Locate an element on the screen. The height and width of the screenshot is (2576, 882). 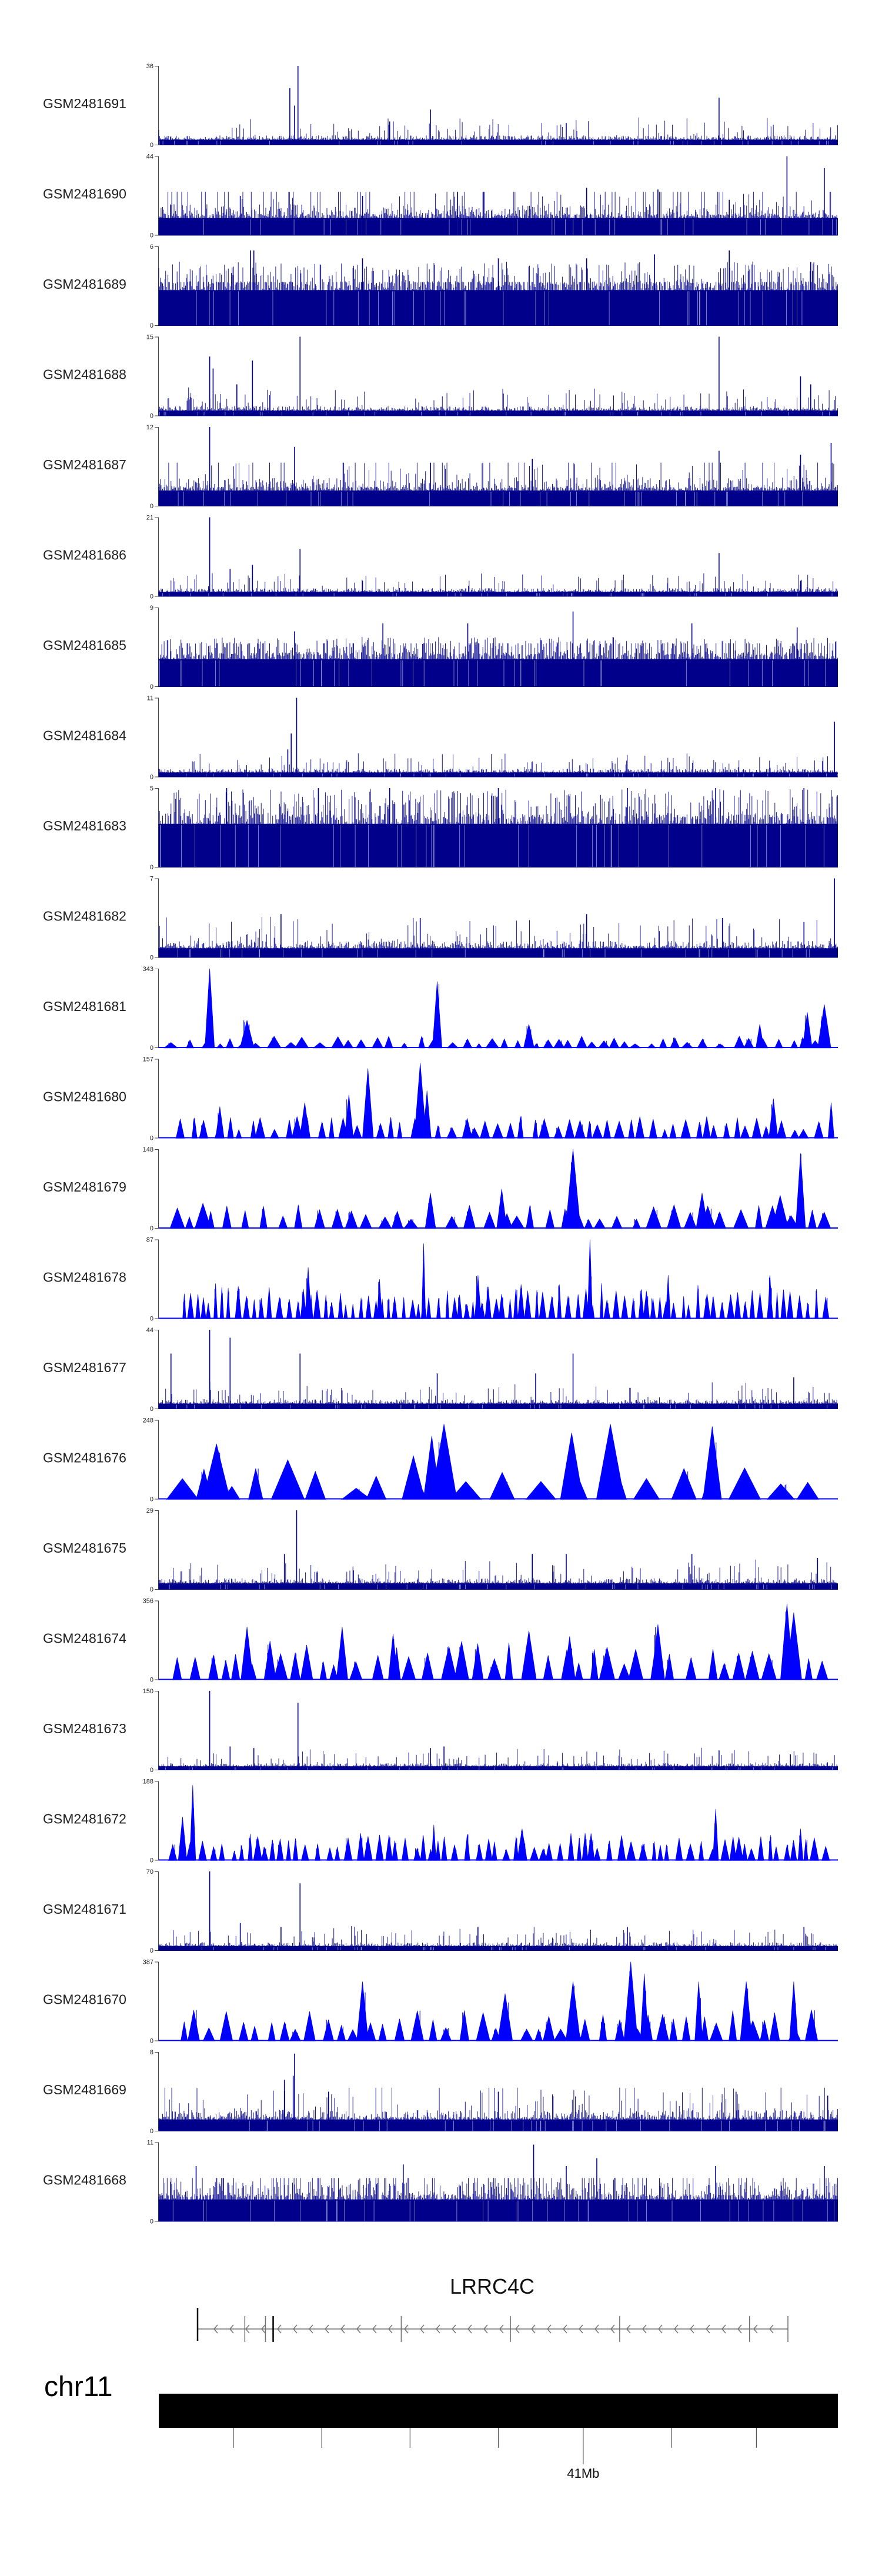
track: GSM2481672 188 0 is located at coordinates (440, 1821).